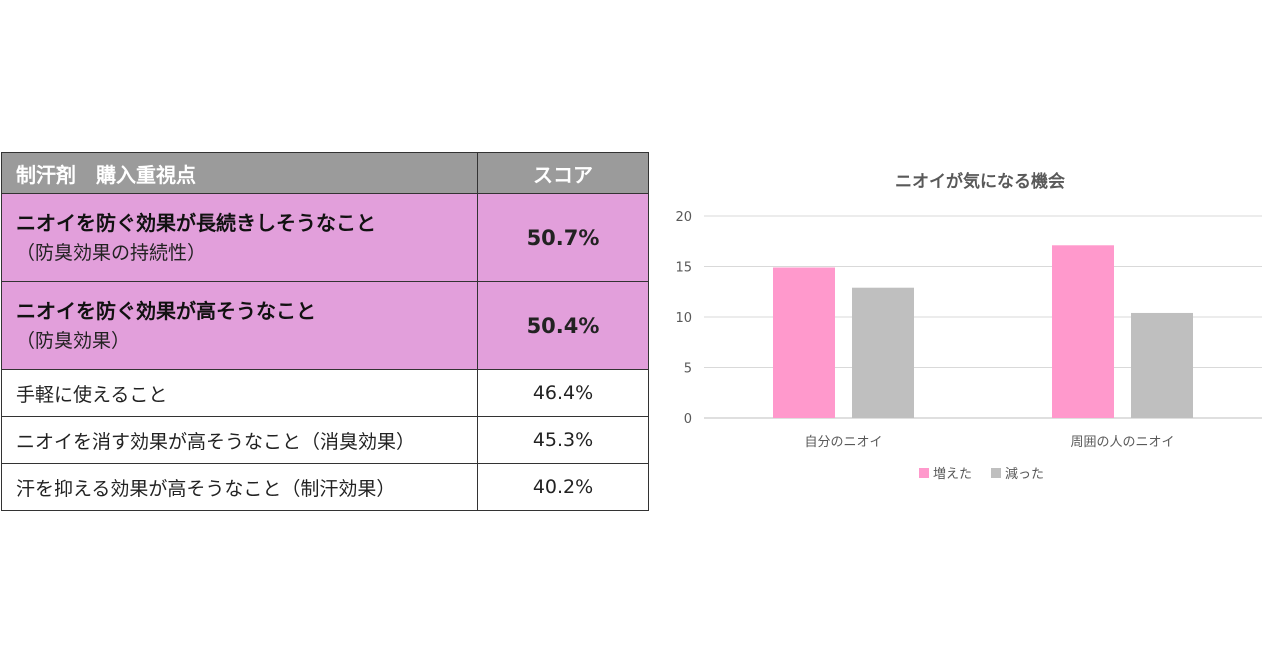 This screenshot has width=1280, height=670. I want to click on table-row: ニオイを防ぐ効果が高そうなこと （防臭効果） 50.4%, so click(325, 325).